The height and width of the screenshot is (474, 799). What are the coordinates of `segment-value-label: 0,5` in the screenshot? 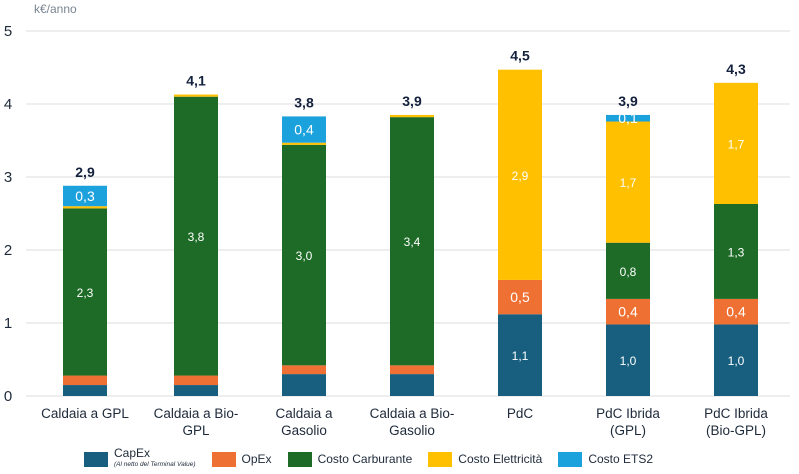 It's located at (520, 297).